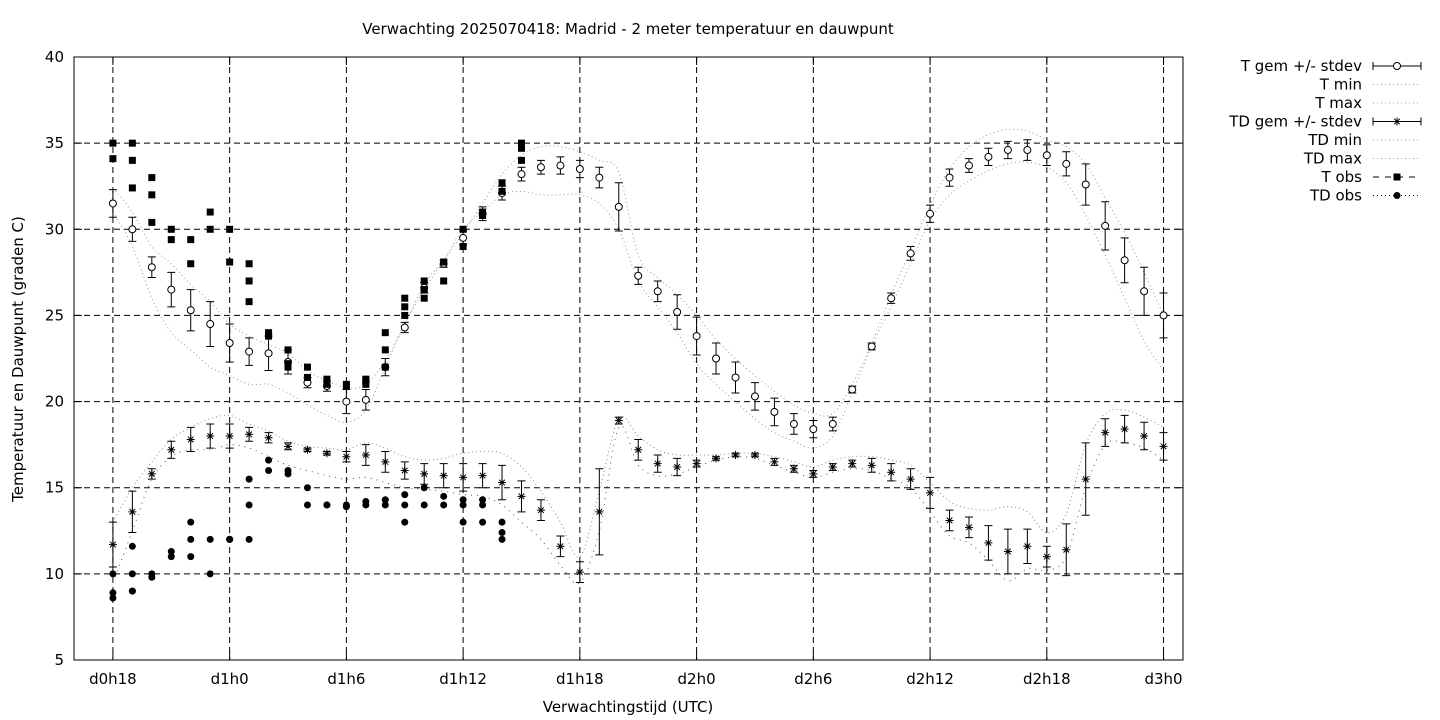  I want to click on legend-entry: TD obs, so click(1365, 196).